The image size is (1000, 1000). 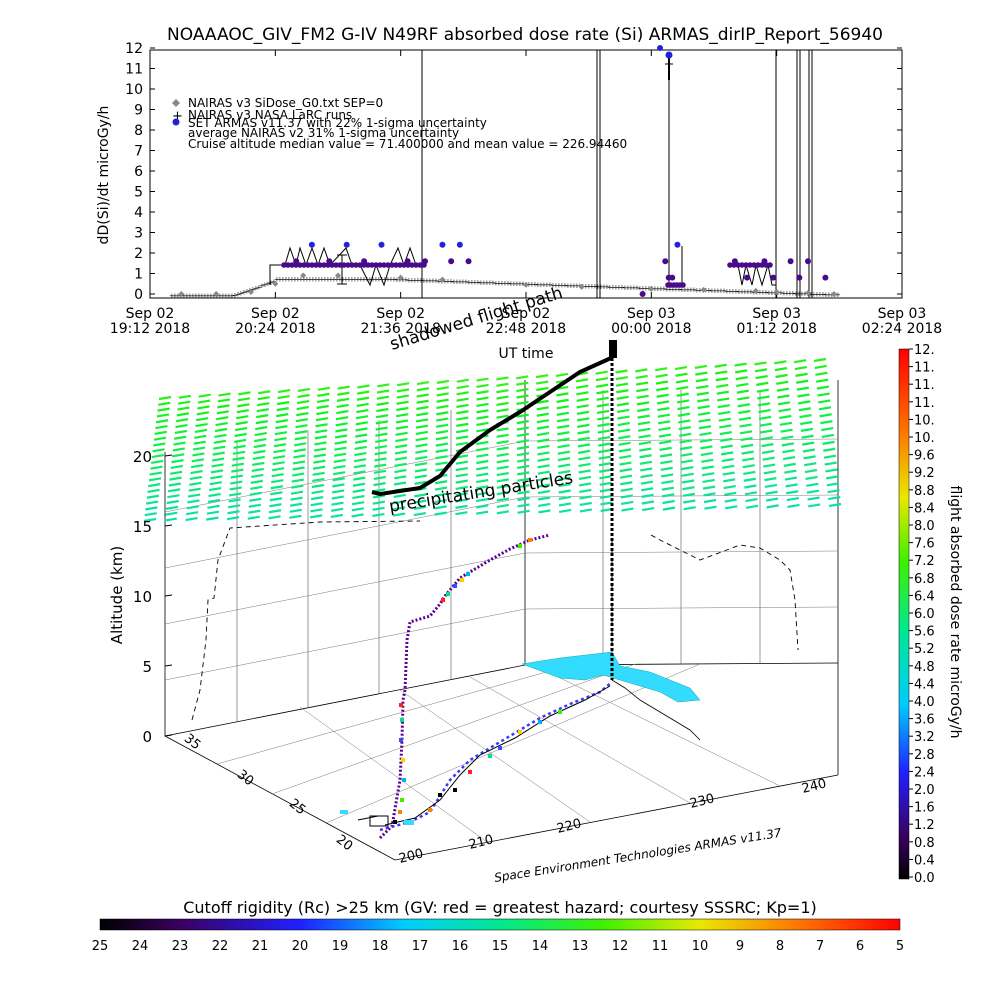 What do you see at coordinates (180, 946) in the screenshot?
I see `cutoff-colorbar-tick-label: 23` at bounding box center [180, 946].